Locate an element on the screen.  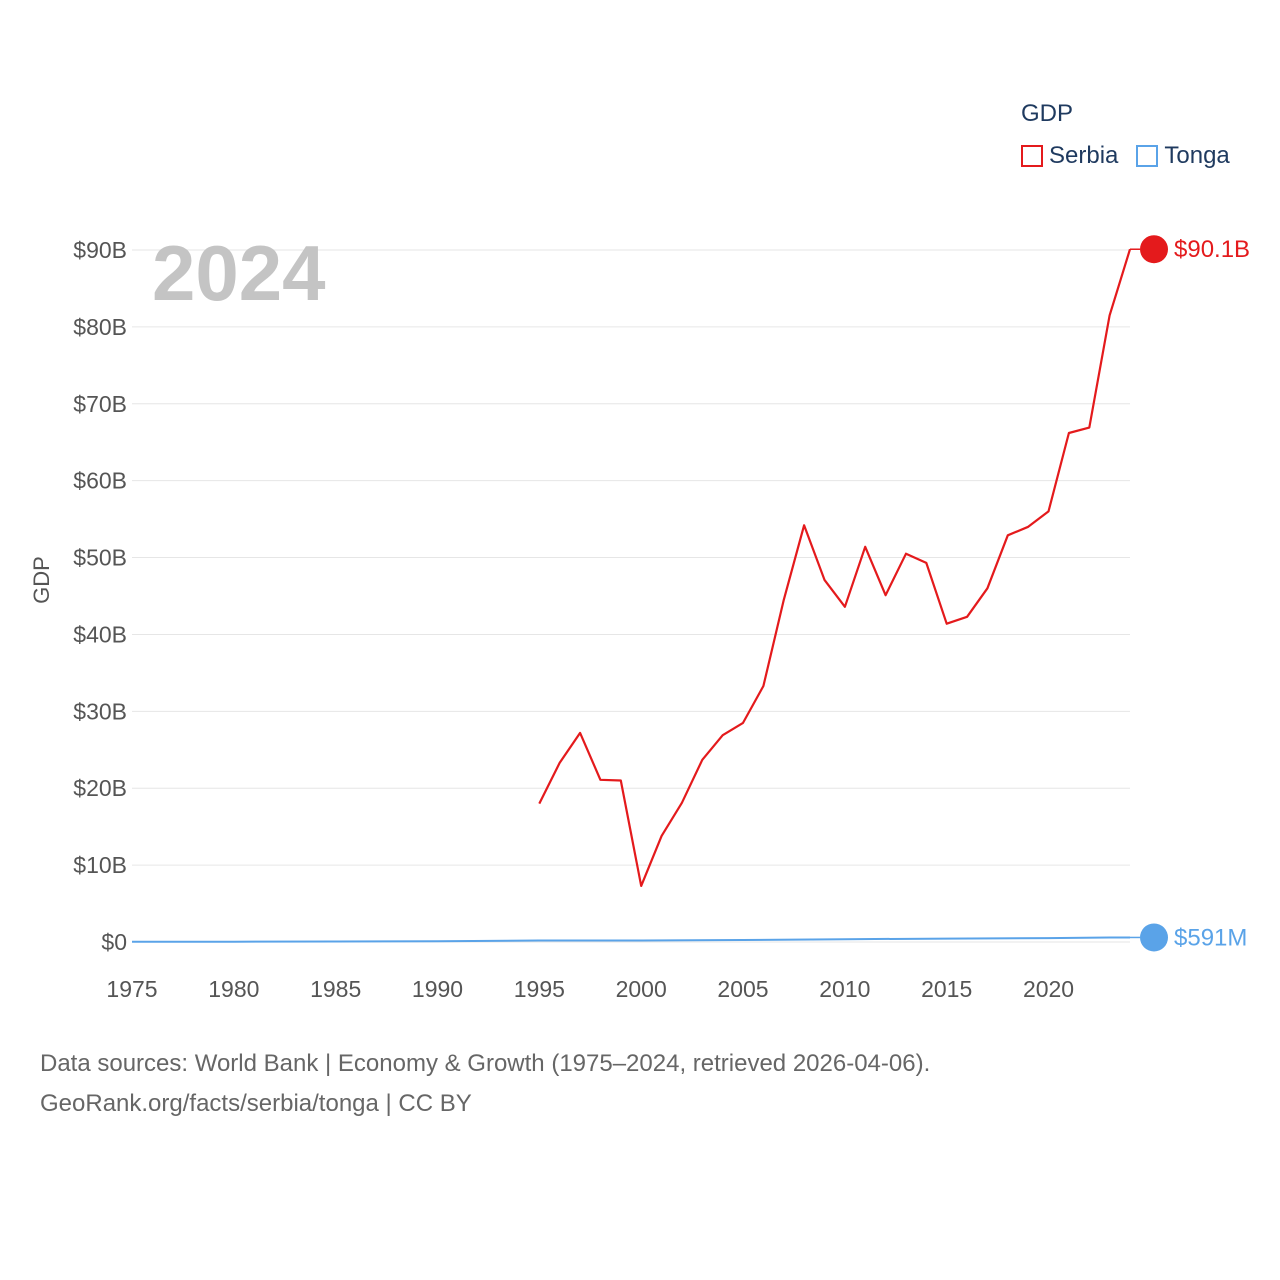
x-tick-label: 2000 is located at coordinates (641, 989).